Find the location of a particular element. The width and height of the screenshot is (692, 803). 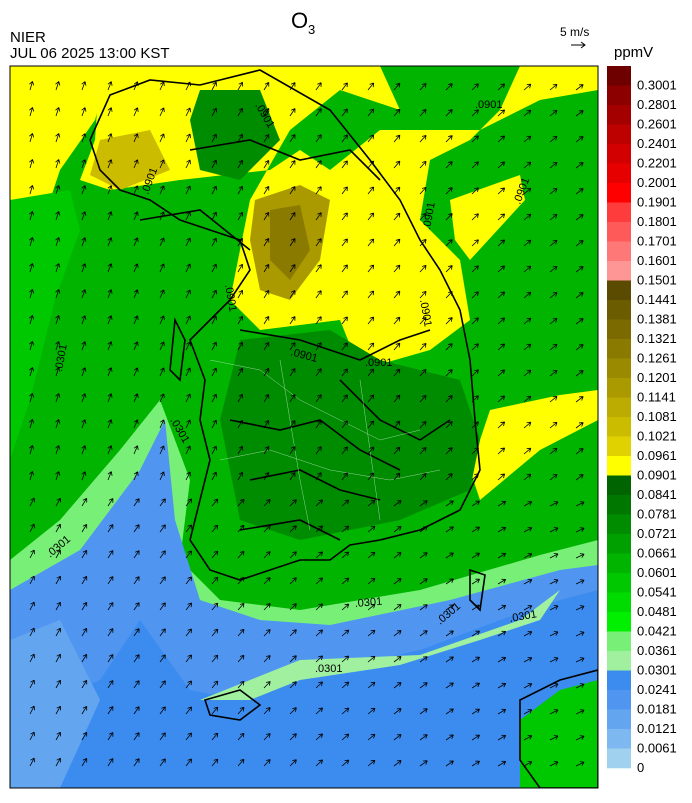

colorbar-label: 0.0481 is located at coordinates (657, 611).